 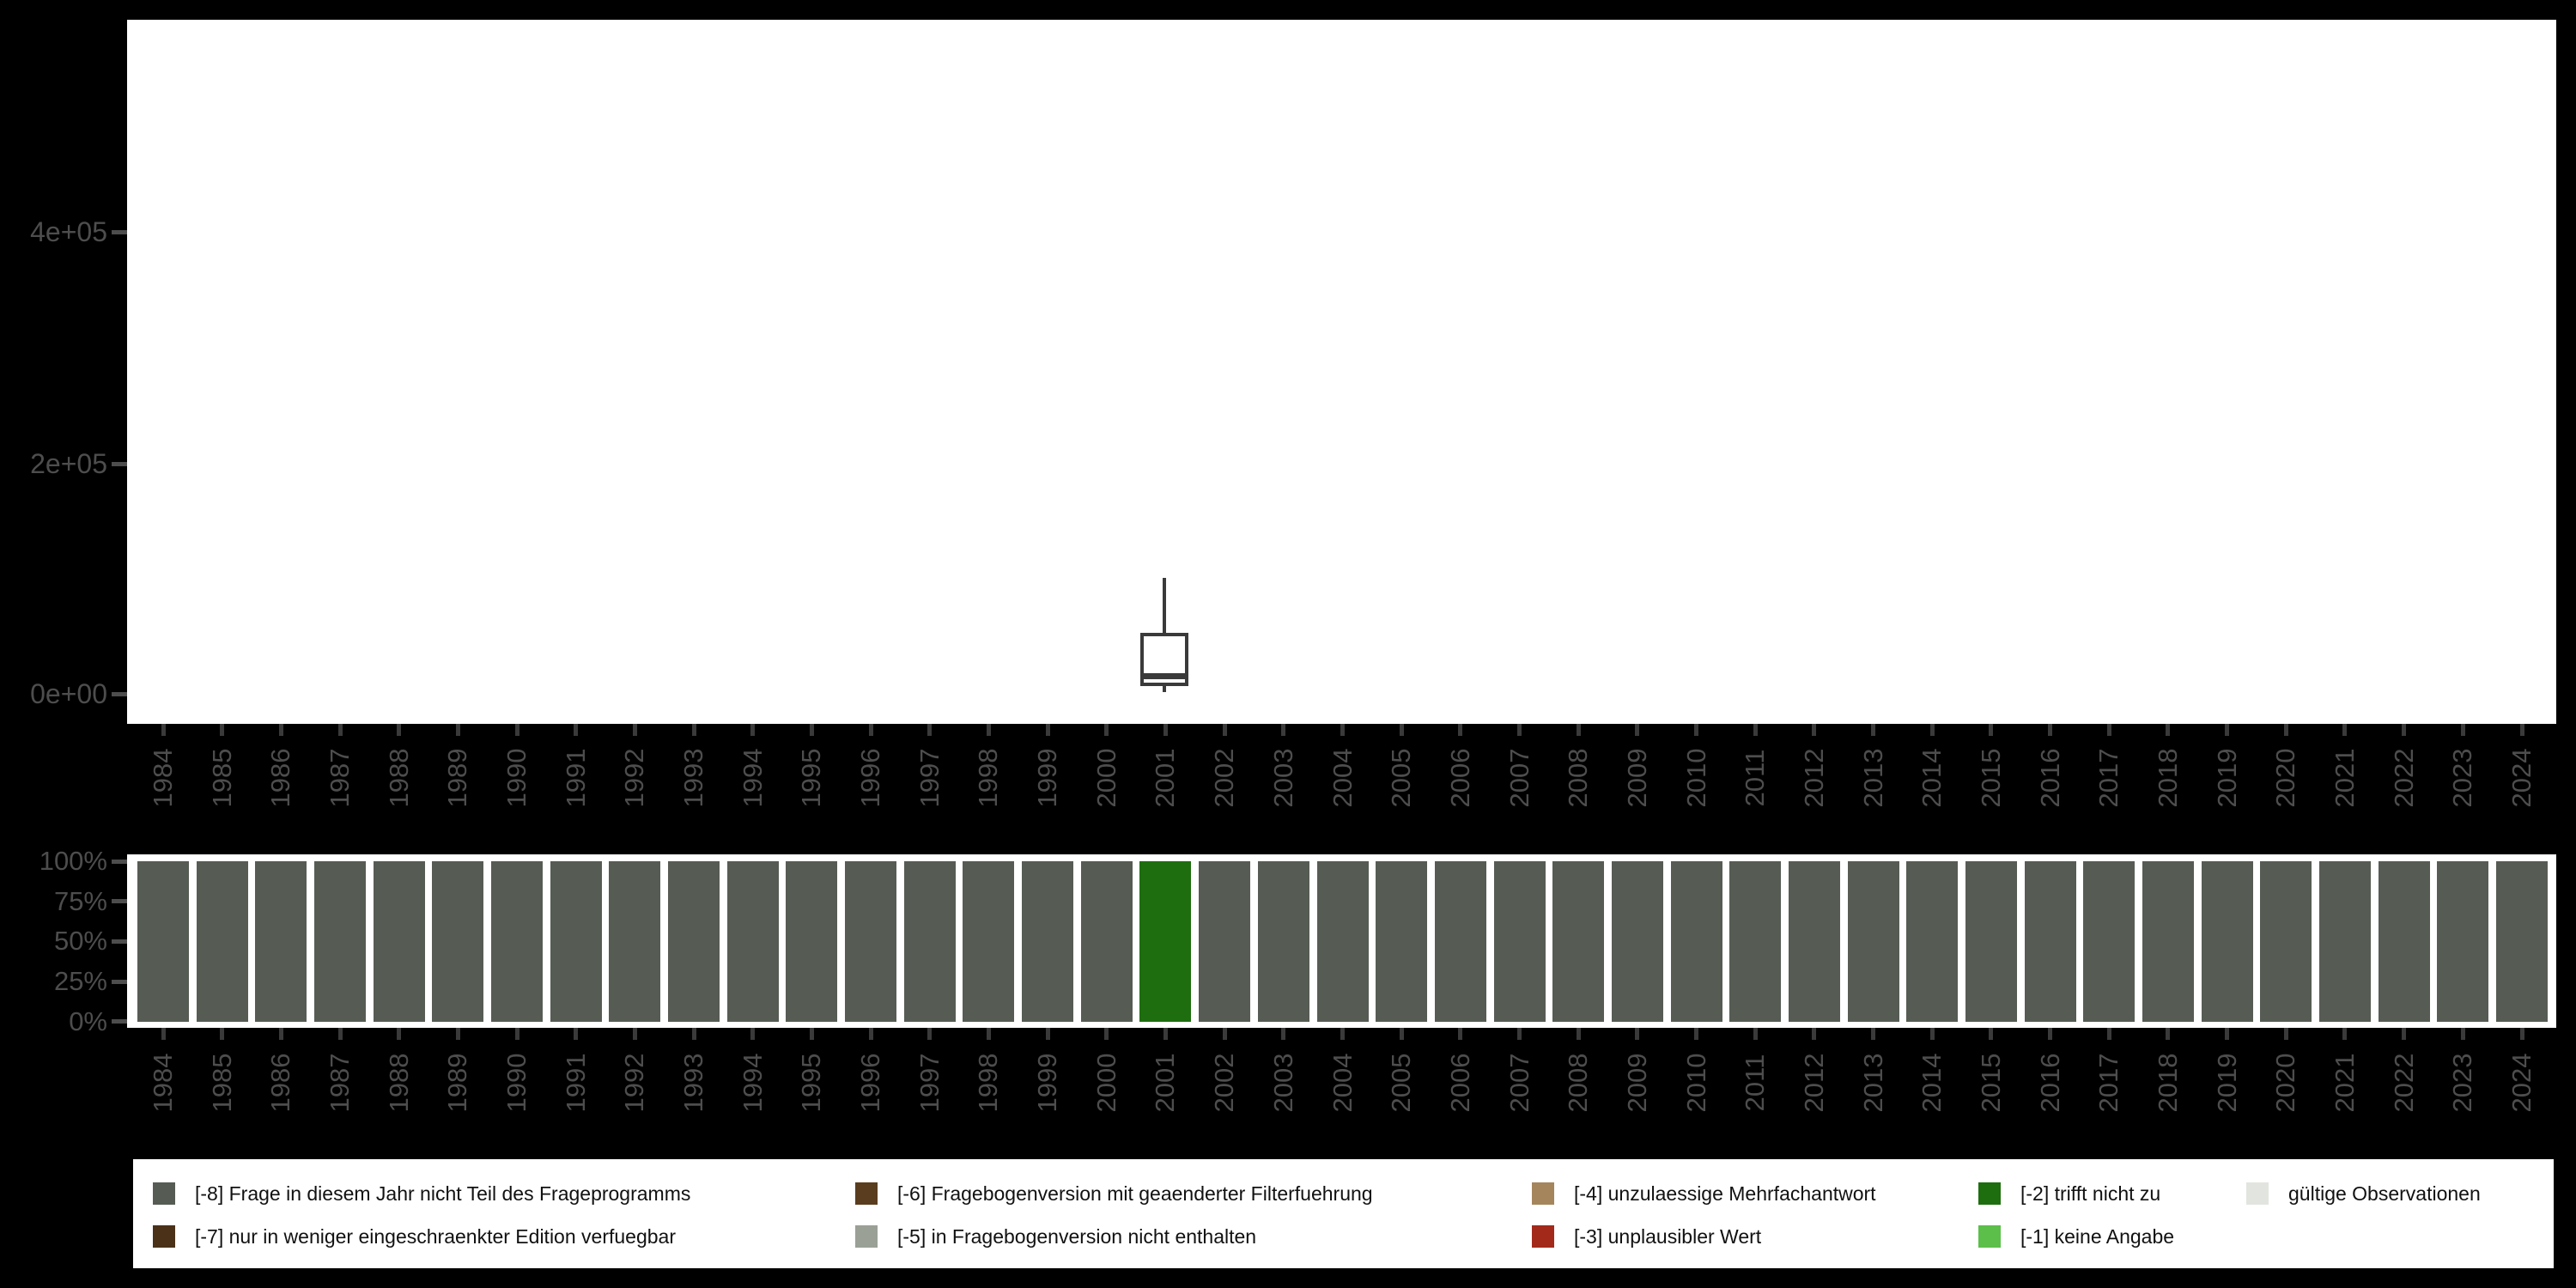 What do you see at coordinates (1543, 1193) in the screenshot?
I see `legend-swatch-[-4]` at bounding box center [1543, 1193].